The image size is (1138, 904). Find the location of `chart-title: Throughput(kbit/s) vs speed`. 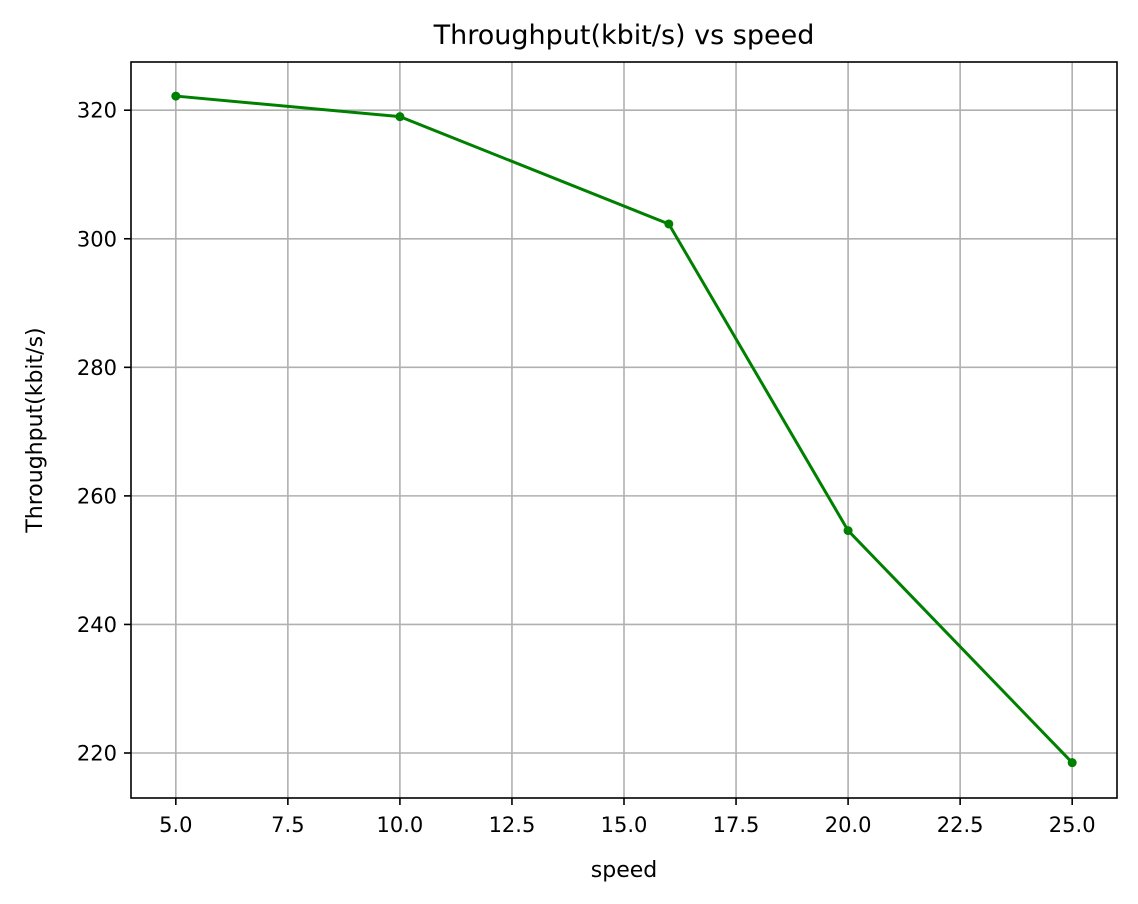

chart-title: Throughput(kbit/s) vs speed is located at coordinates (624, 35).